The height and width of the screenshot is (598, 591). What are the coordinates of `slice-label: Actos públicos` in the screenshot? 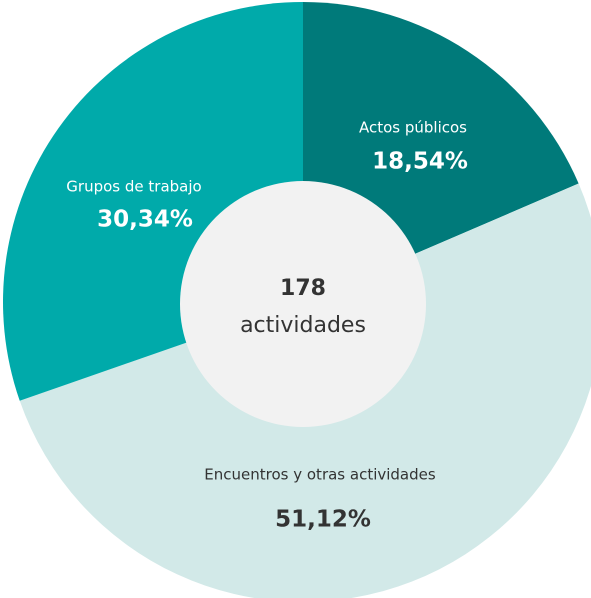 It's located at (413, 128).